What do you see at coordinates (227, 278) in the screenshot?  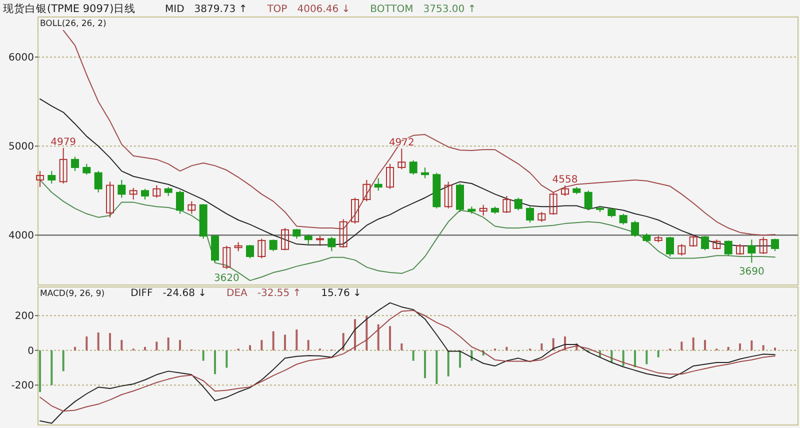 I see `annotation: 3620` at bounding box center [227, 278].